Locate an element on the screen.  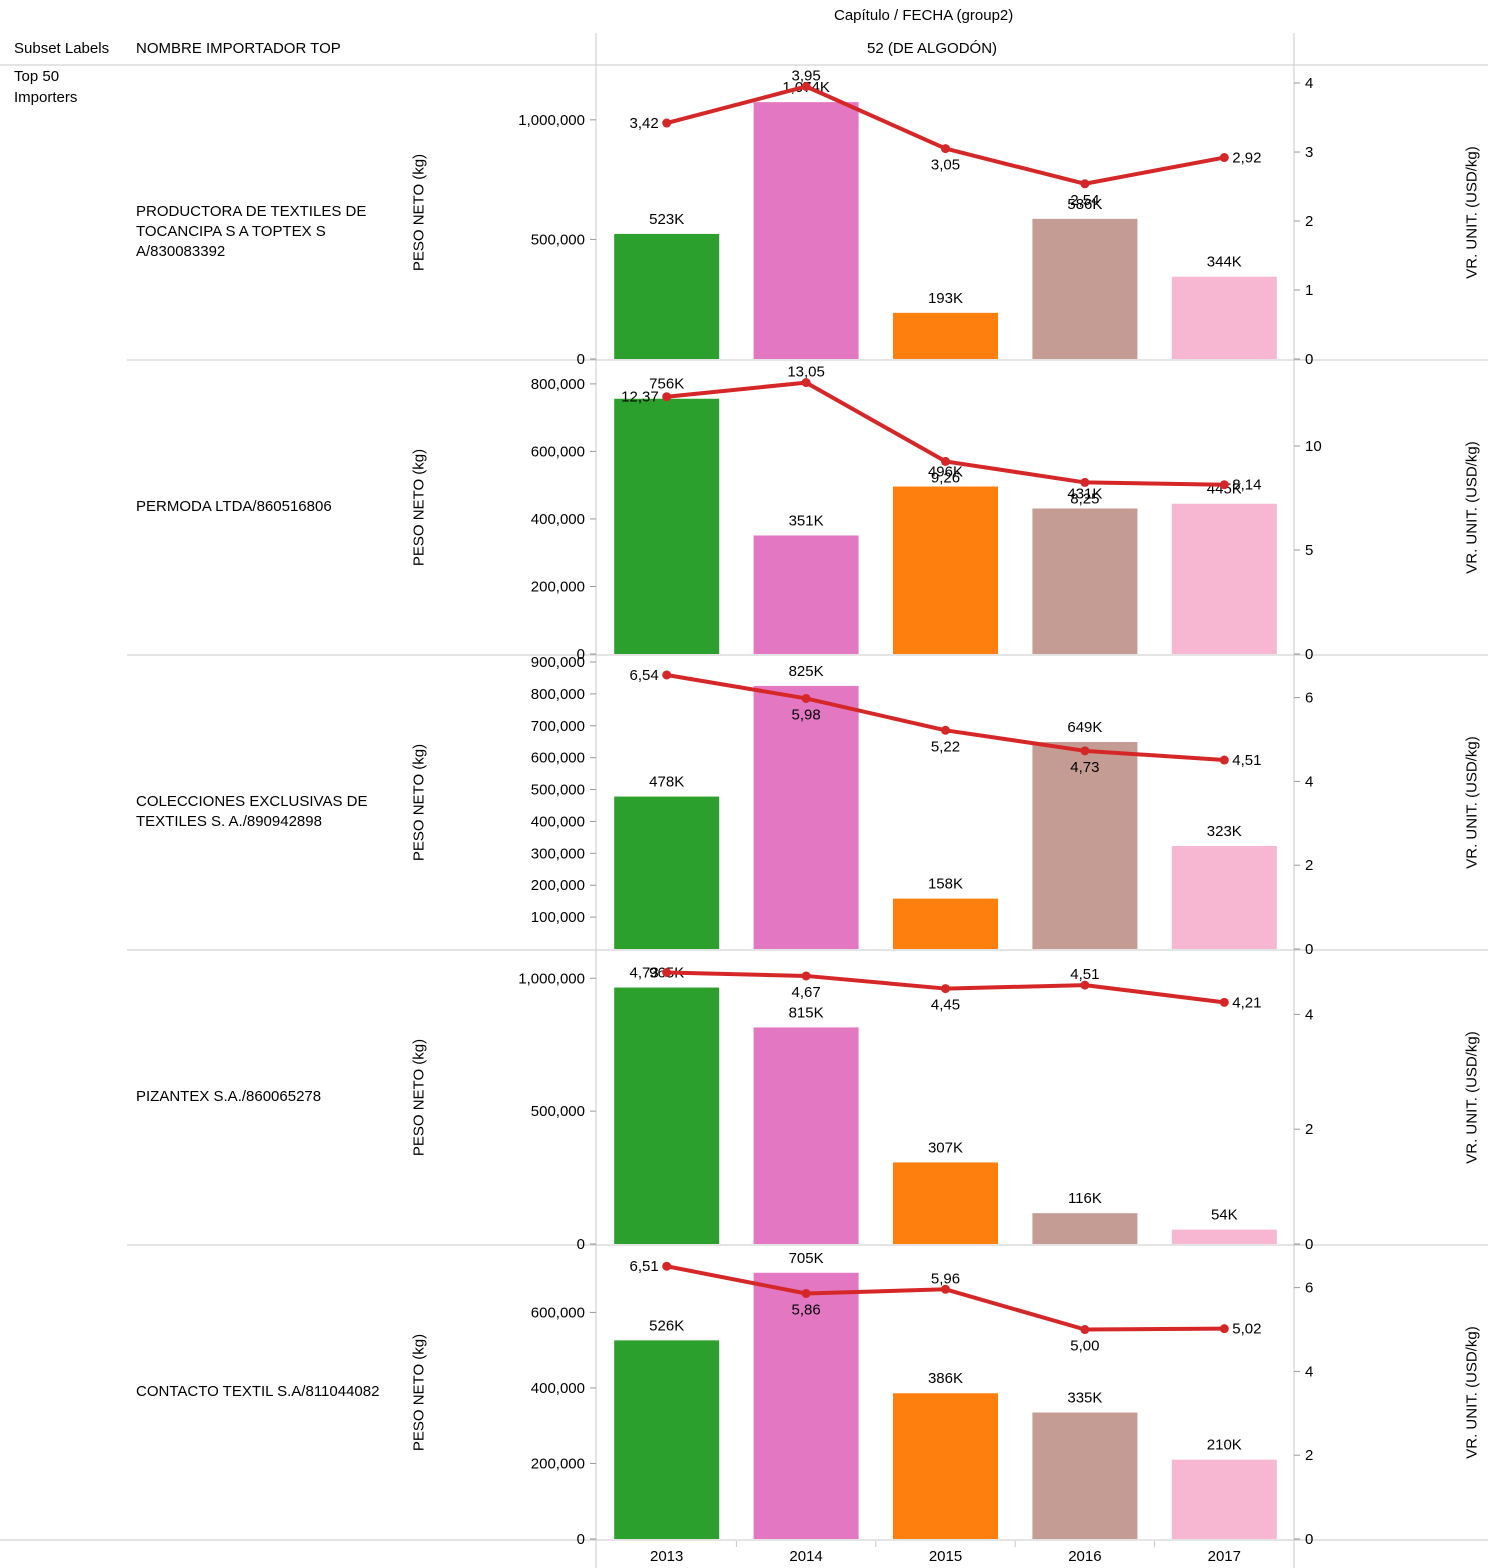
bar-value-label: 386K is located at coordinates (945, 1378).